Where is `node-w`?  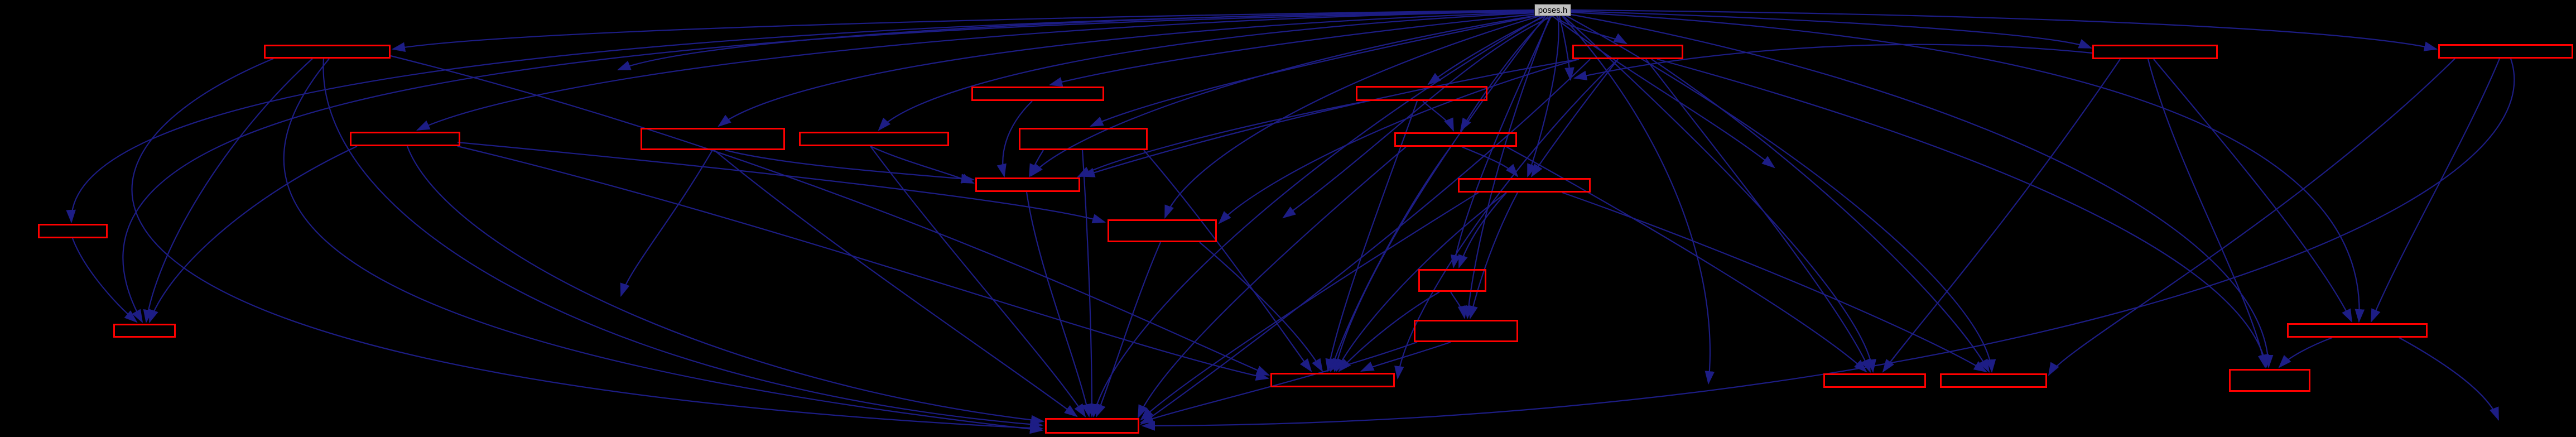 node-w is located at coordinates (2269, 380).